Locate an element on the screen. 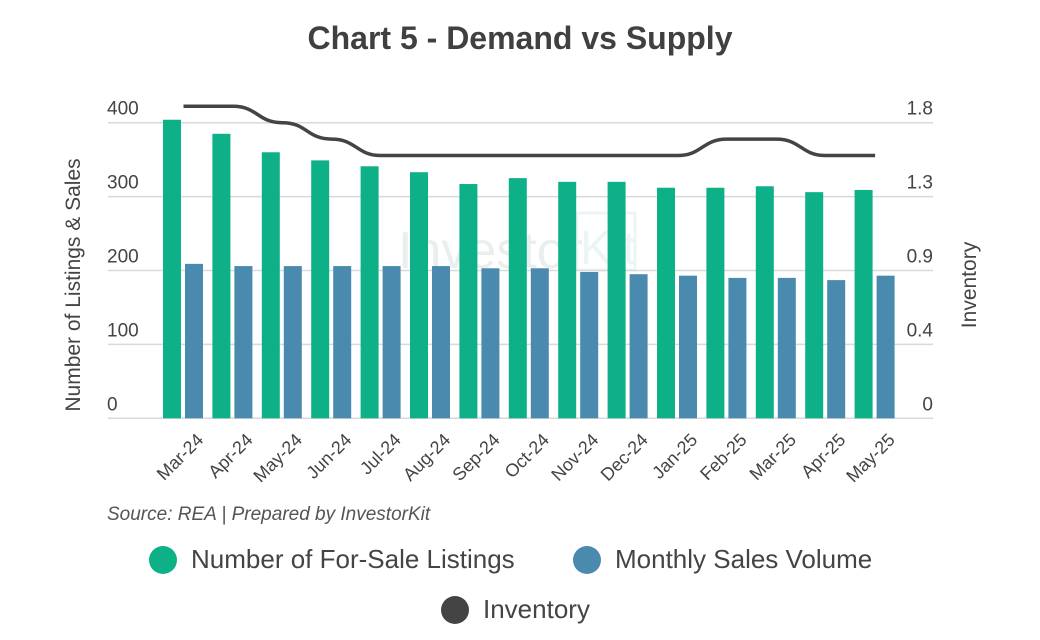  x-tick-label: Feb-25 is located at coordinates (723, 457).